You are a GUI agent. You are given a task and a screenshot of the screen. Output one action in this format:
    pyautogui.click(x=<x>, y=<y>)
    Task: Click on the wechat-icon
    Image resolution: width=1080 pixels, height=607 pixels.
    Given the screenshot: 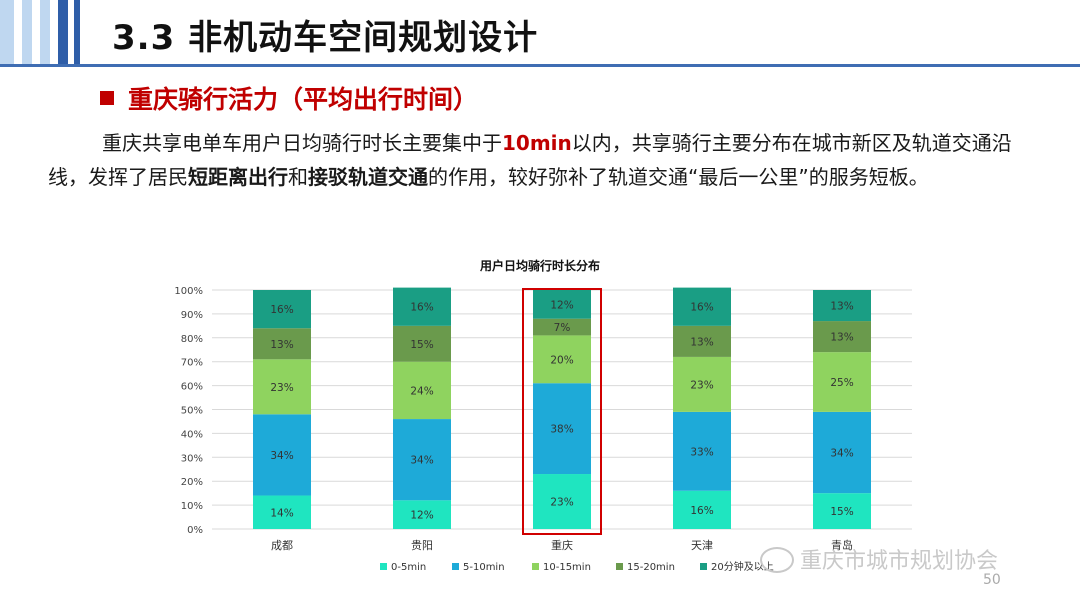 What is the action you would take?
    pyautogui.click(x=777, y=560)
    